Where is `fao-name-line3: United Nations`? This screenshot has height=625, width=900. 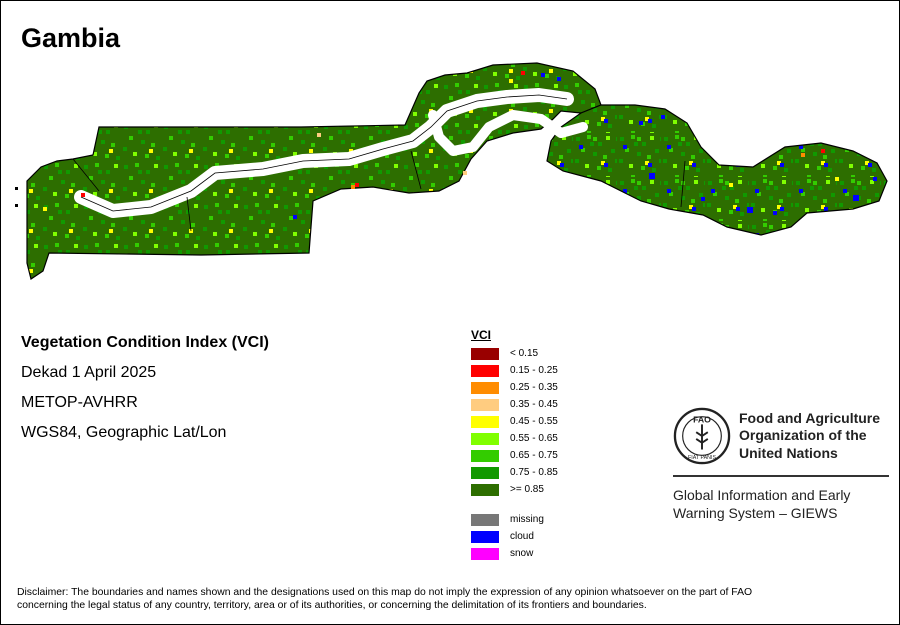 fao-name-line3: United Nations is located at coordinates (788, 452).